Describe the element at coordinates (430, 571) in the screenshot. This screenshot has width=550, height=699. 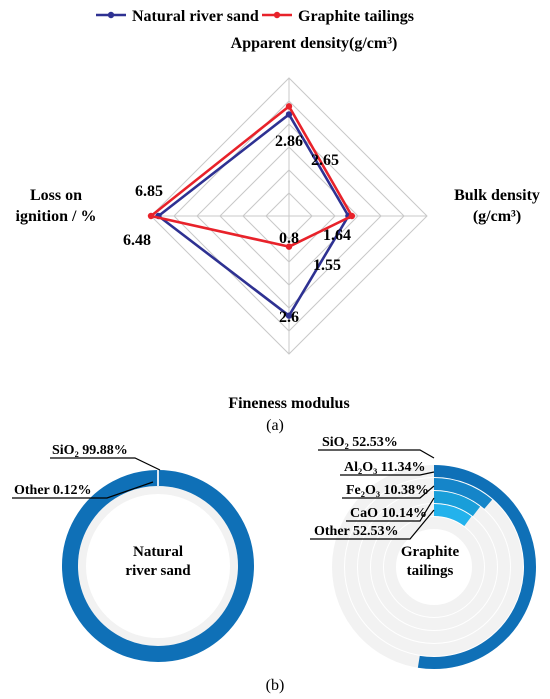
I see `radial-center-label: tailings` at that location.